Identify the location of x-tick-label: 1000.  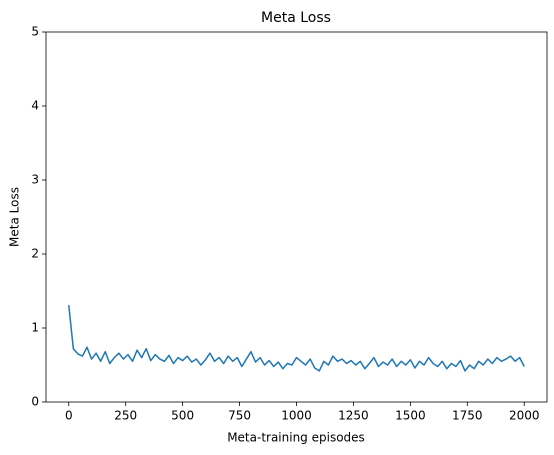
(296, 416).